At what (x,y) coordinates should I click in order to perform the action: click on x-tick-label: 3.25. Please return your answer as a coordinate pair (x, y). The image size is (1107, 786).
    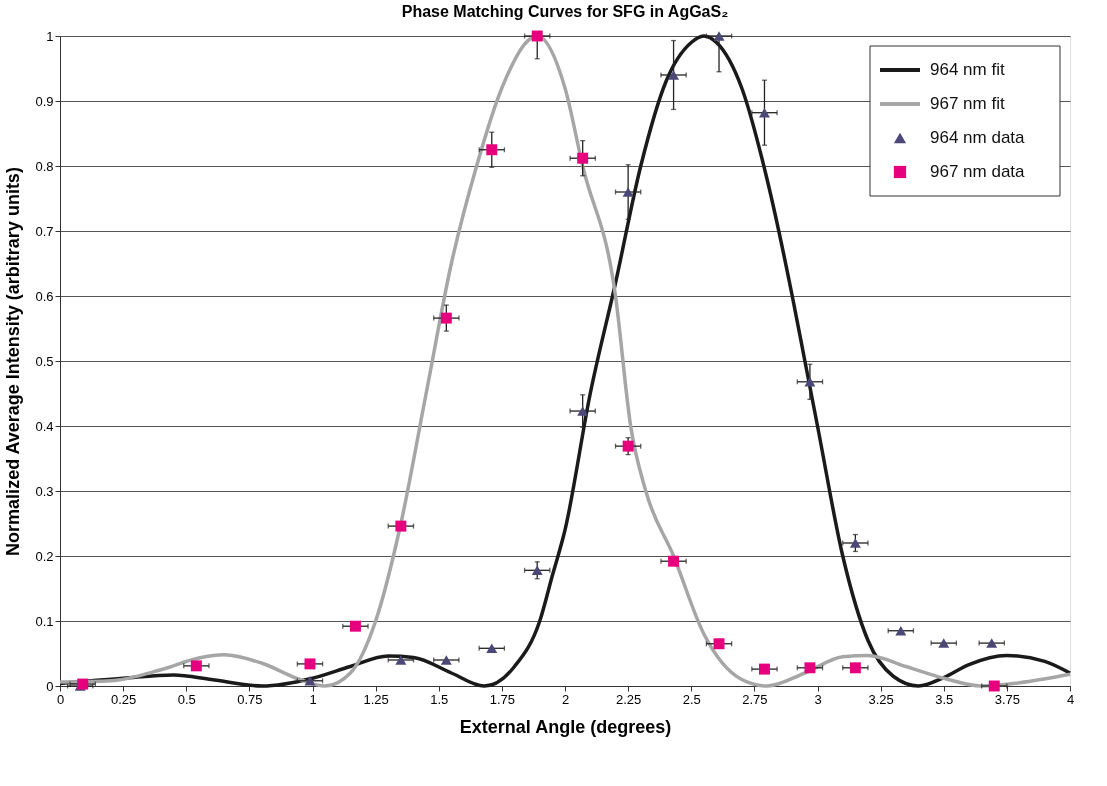
    Looking at the image, I should click on (881, 699).